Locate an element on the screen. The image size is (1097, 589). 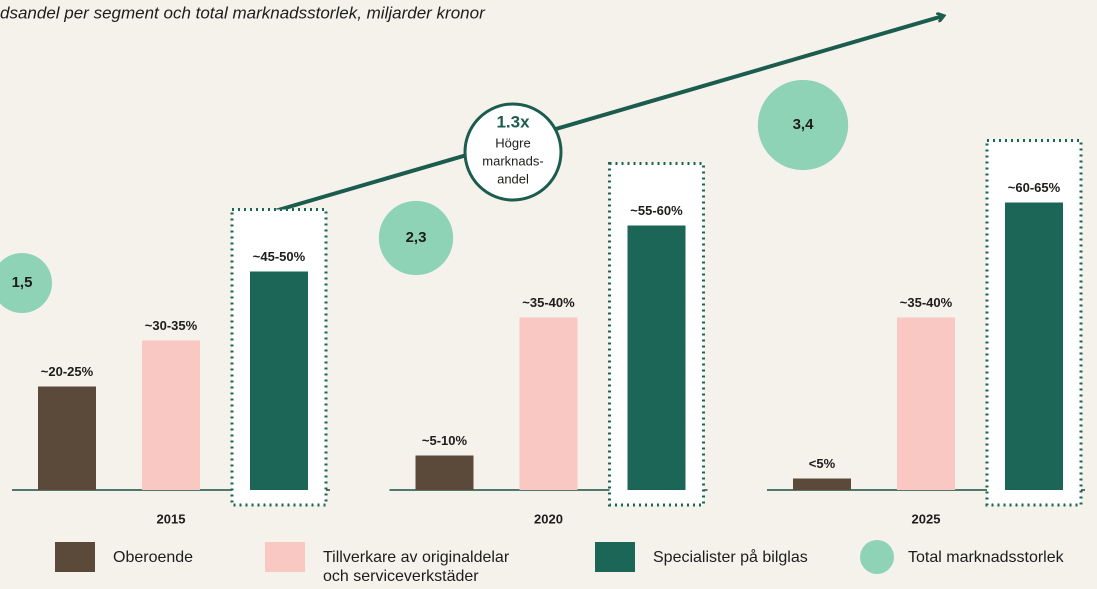
annotation-line: marknads- is located at coordinates (512, 160).